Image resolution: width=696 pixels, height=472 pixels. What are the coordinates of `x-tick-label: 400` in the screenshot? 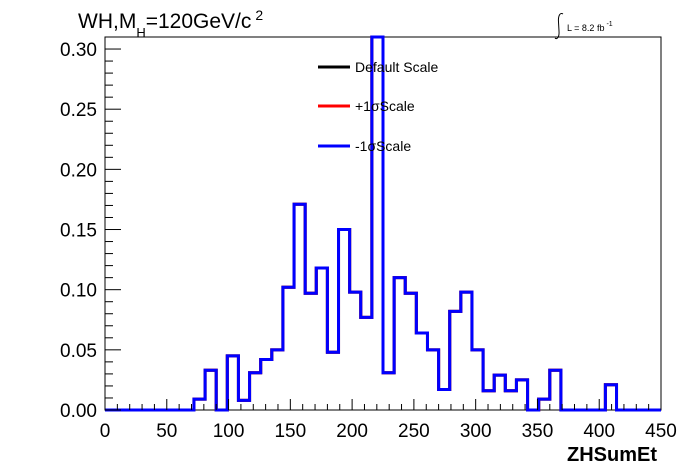 It's located at (599, 431).